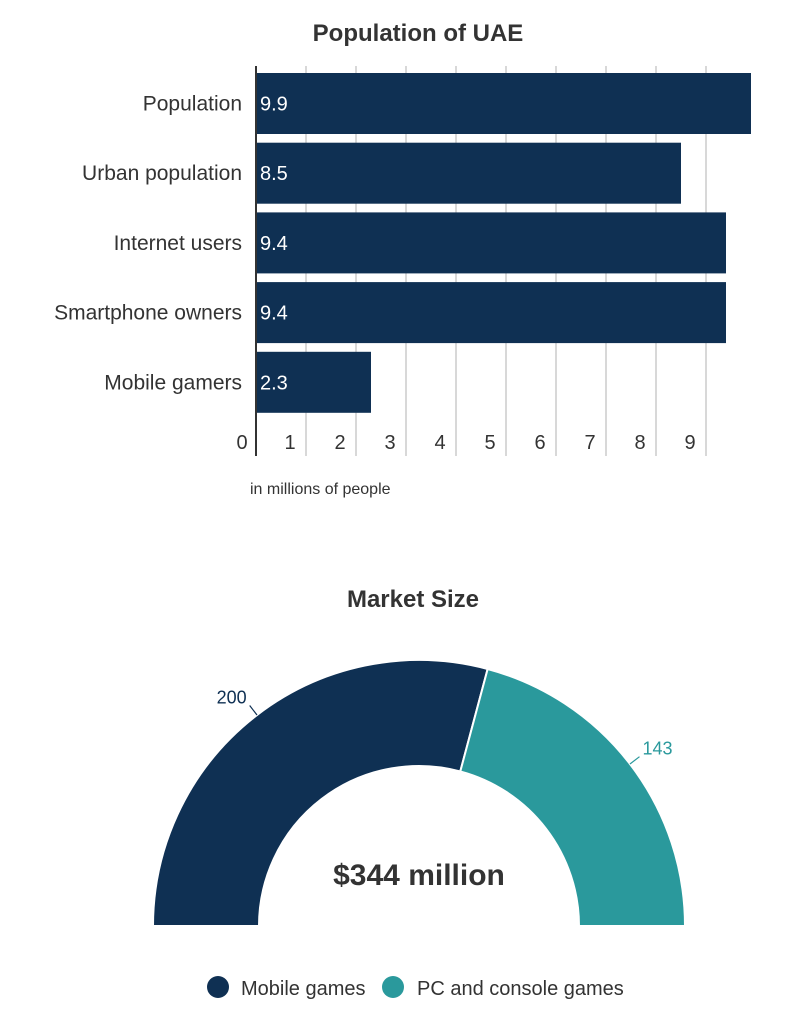 This screenshot has height=1026, width=800. I want to click on x-tick-label-6: 6, so click(539, 443).